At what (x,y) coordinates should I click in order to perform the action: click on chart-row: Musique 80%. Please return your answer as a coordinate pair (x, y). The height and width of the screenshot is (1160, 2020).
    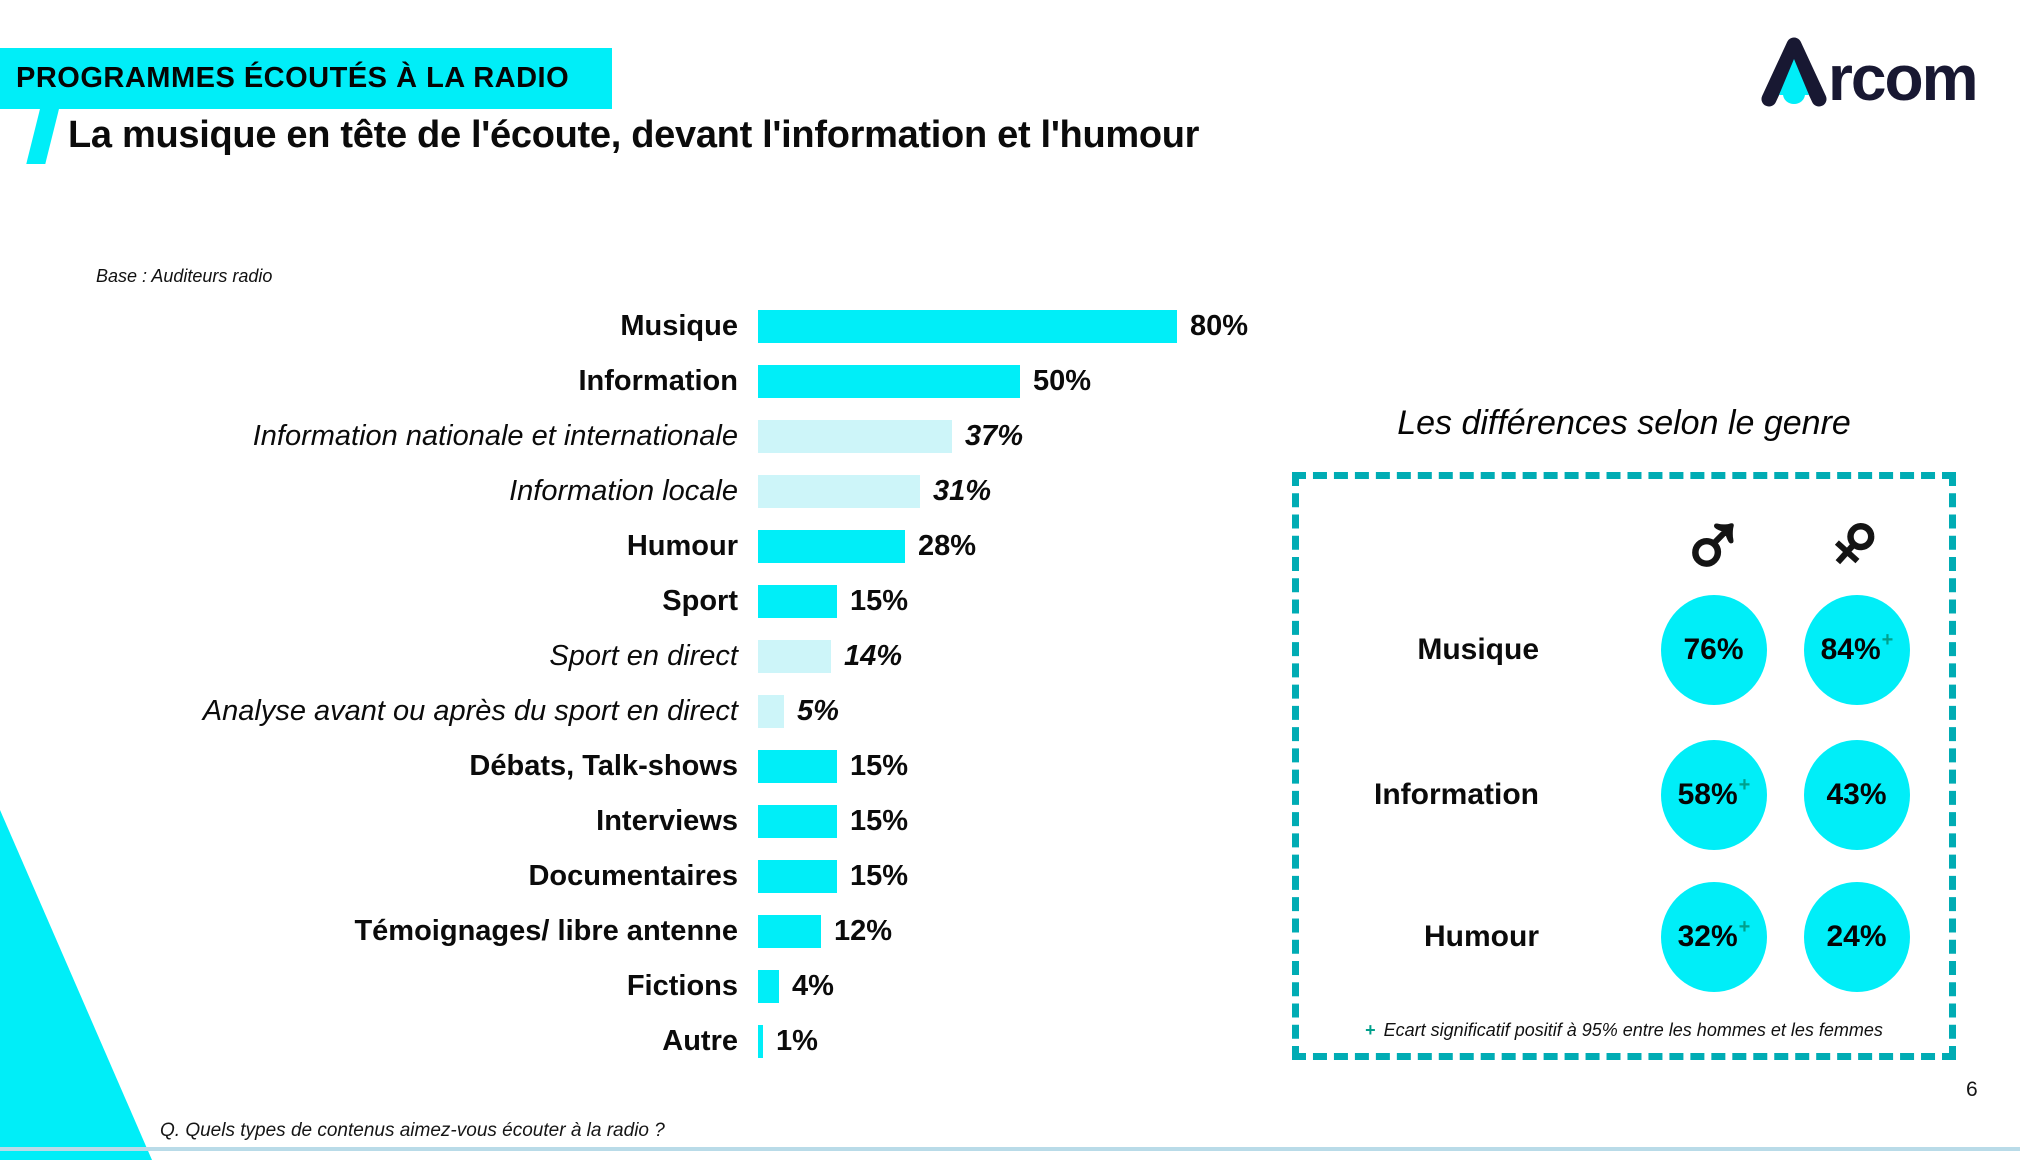
    Looking at the image, I should click on (642, 326).